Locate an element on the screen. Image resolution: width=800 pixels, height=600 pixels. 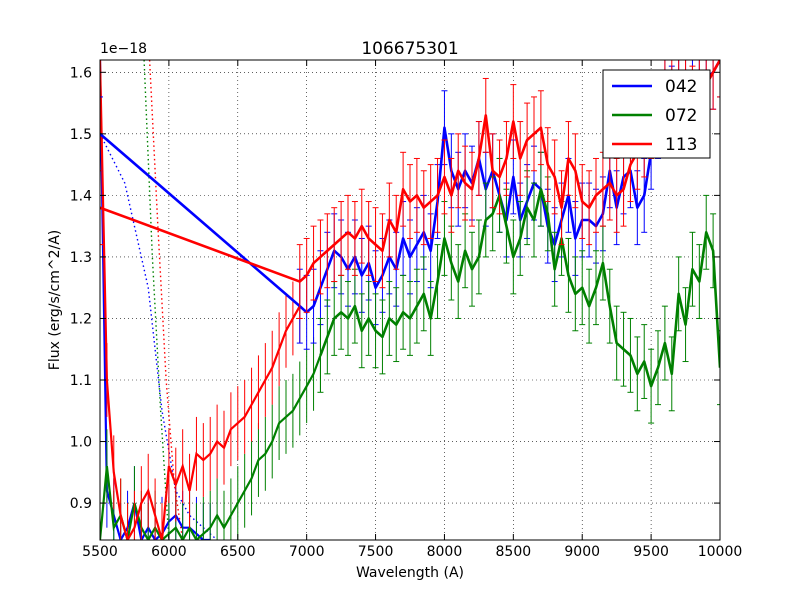
x-tick-label: 10000 is located at coordinates (720, 552).